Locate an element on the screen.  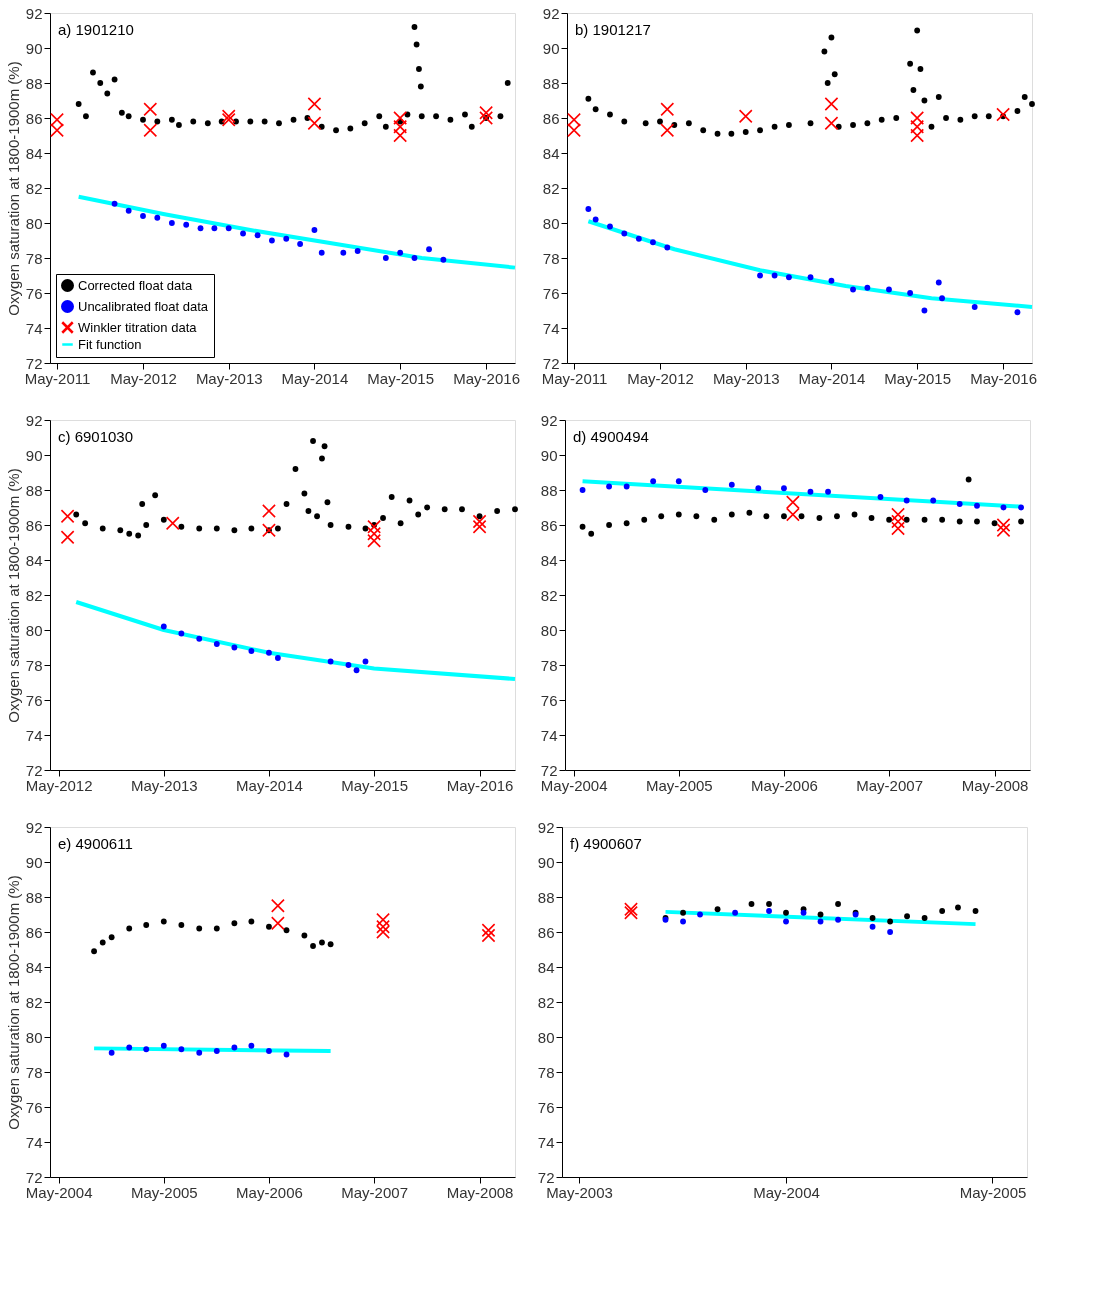
x-tick-label: May-2011 is located at coordinates (574, 378).